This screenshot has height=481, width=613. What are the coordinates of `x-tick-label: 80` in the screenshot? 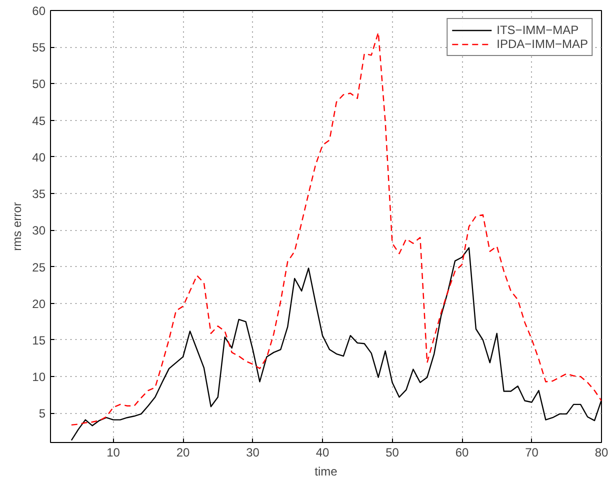 It's located at (601, 453).